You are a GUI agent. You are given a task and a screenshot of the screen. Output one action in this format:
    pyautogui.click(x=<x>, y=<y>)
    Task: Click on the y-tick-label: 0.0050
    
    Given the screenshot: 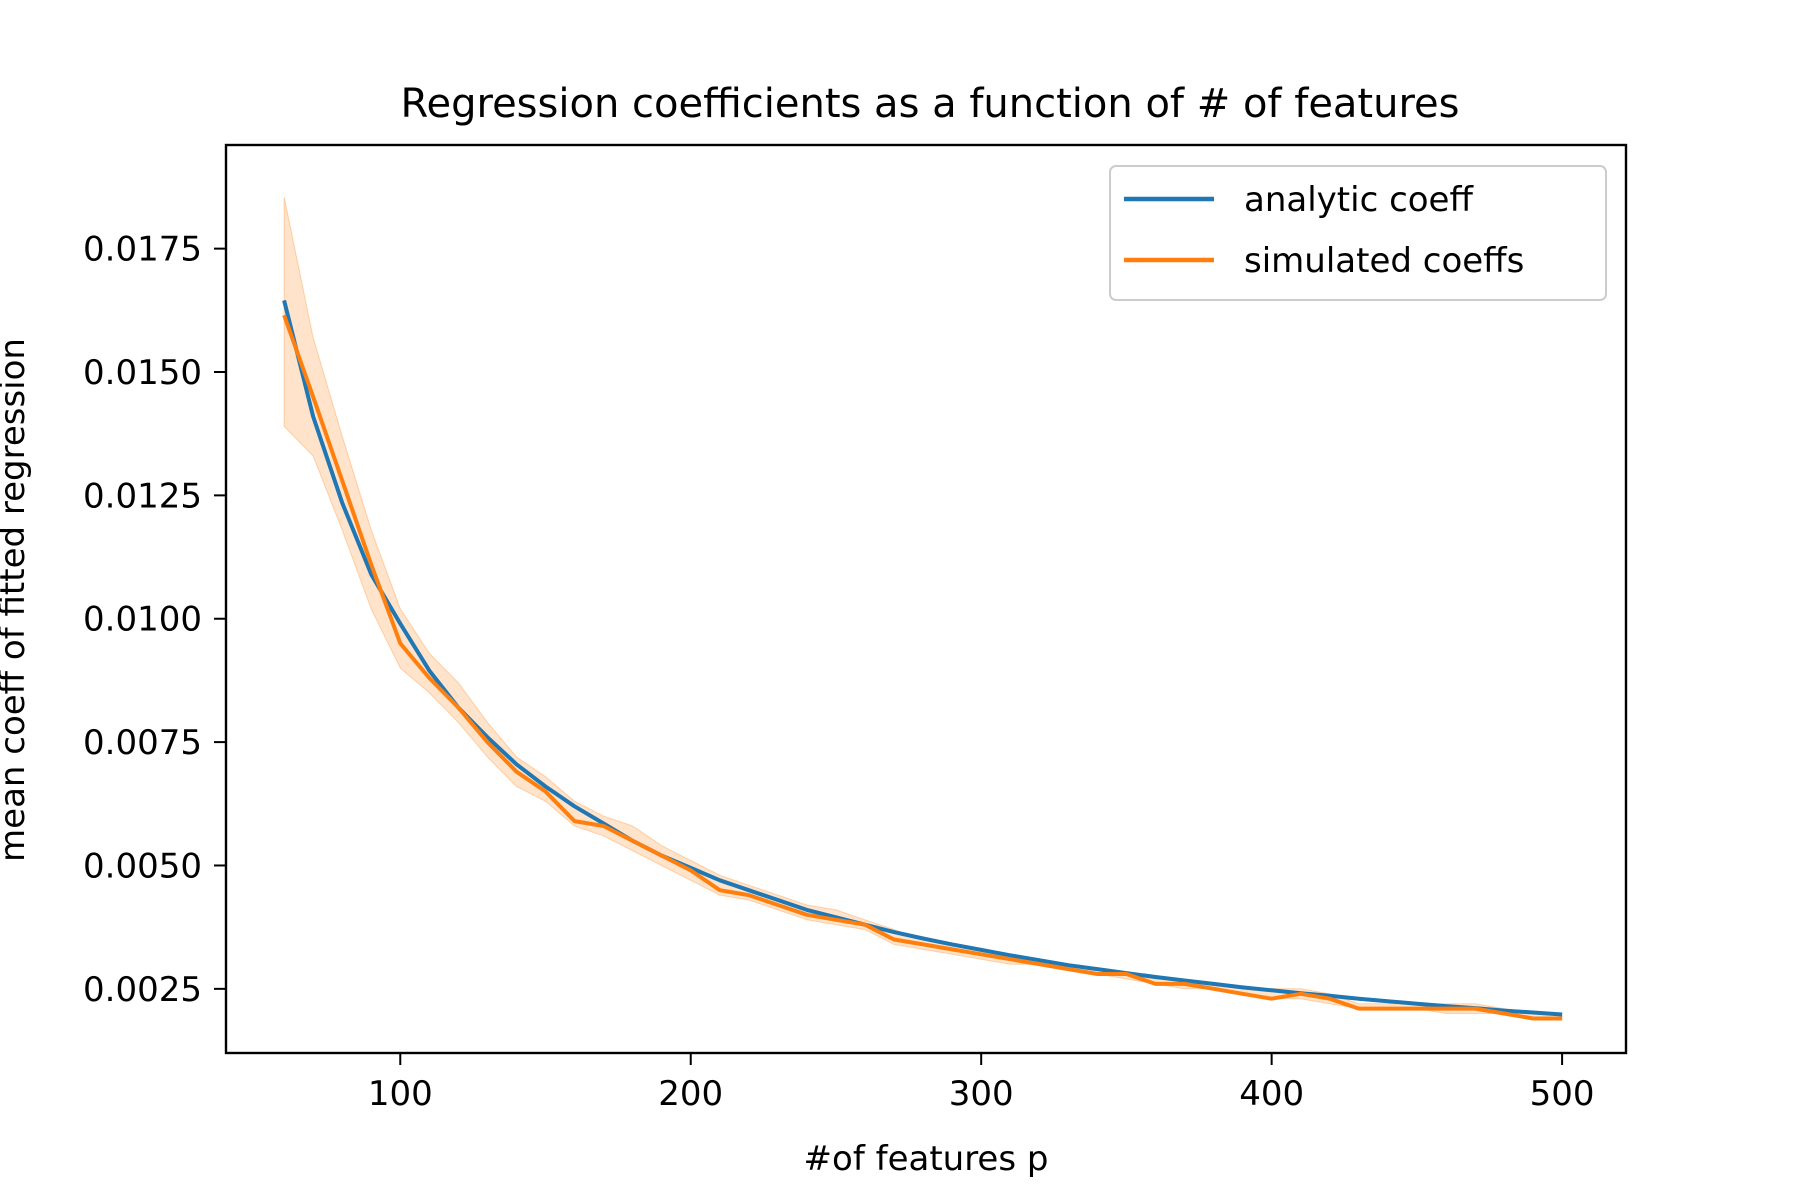 What is the action you would take?
    pyautogui.click(x=142, y=866)
    